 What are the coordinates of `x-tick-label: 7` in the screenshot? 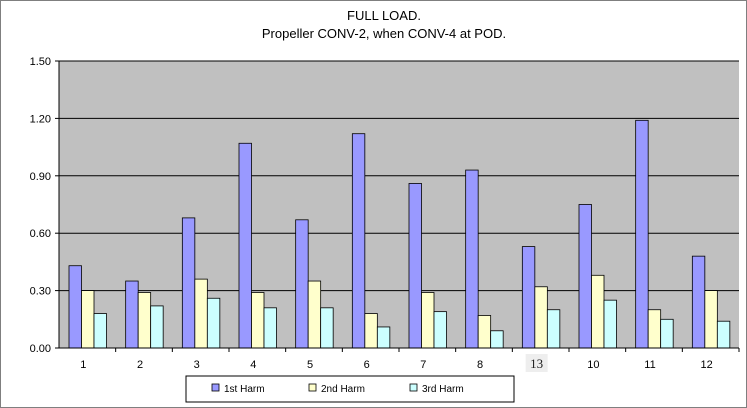 It's located at (423, 365).